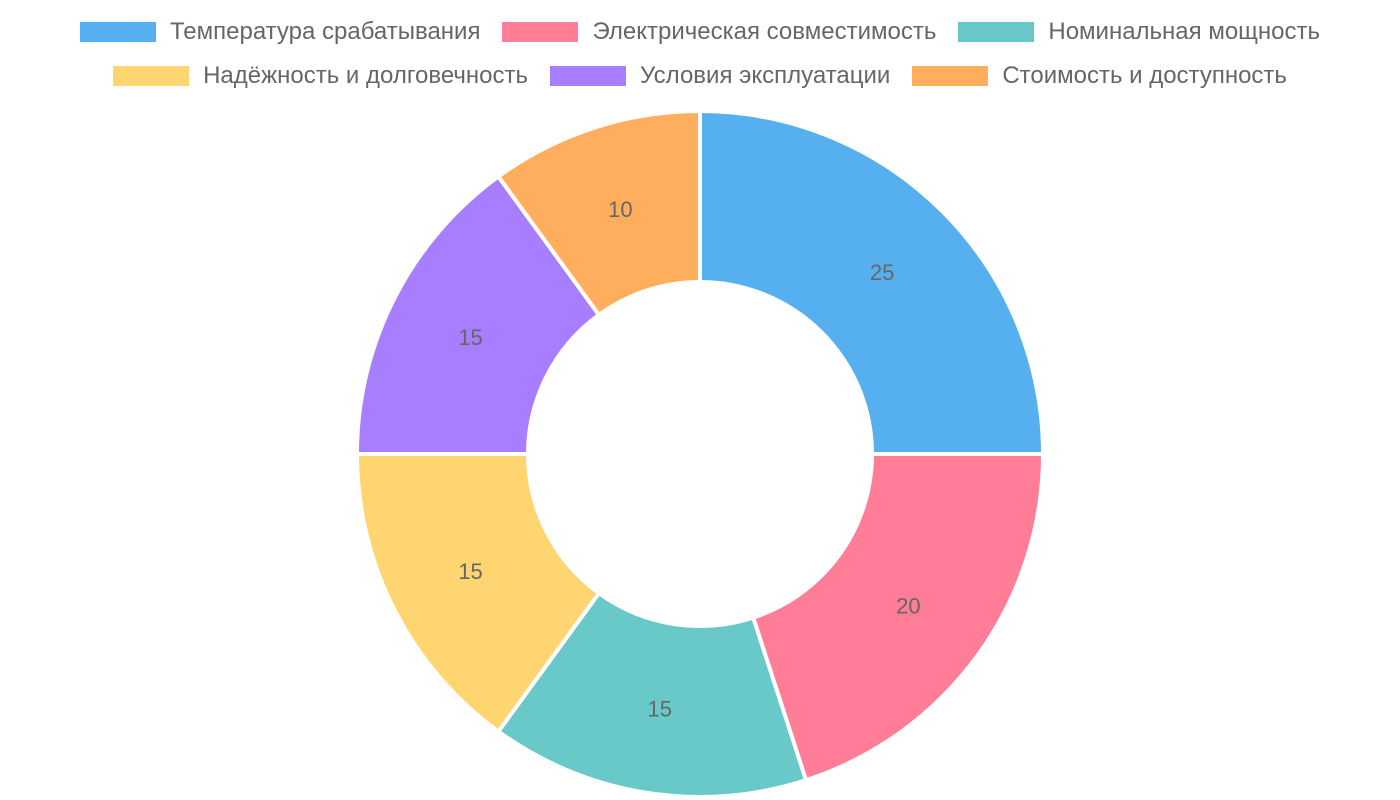 The height and width of the screenshot is (800, 1400). I want to click on slice-value-label: 10, so click(620, 209).